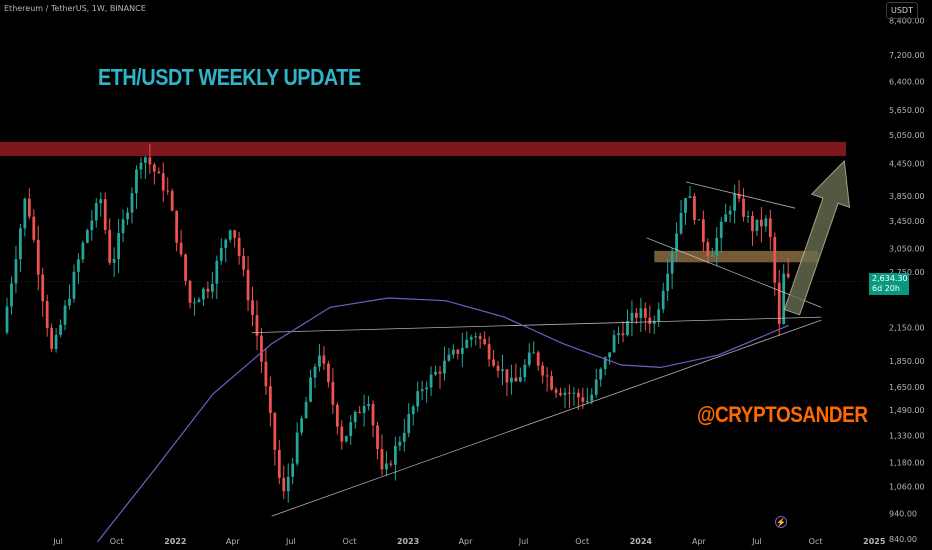  Describe the element at coordinates (907, 462) in the screenshot. I see `y-tick-label: 1,180.00` at that location.